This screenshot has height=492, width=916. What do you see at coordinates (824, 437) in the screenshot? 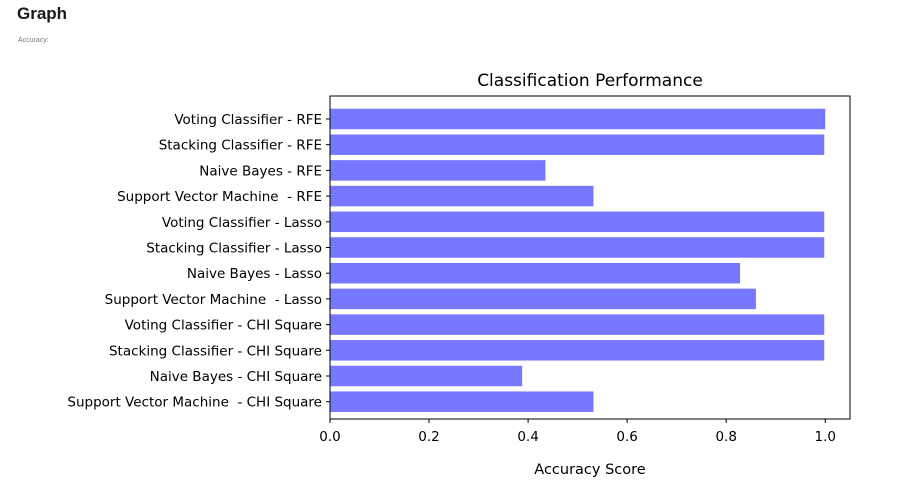
I see `x-tick-label-5: 1.0` at bounding box center [824, 437].